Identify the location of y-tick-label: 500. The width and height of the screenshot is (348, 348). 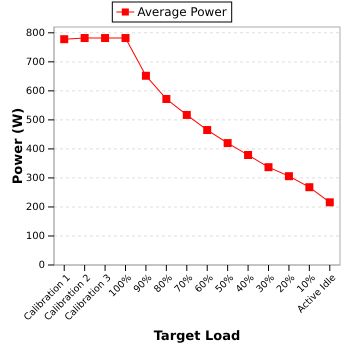
(35, 120).